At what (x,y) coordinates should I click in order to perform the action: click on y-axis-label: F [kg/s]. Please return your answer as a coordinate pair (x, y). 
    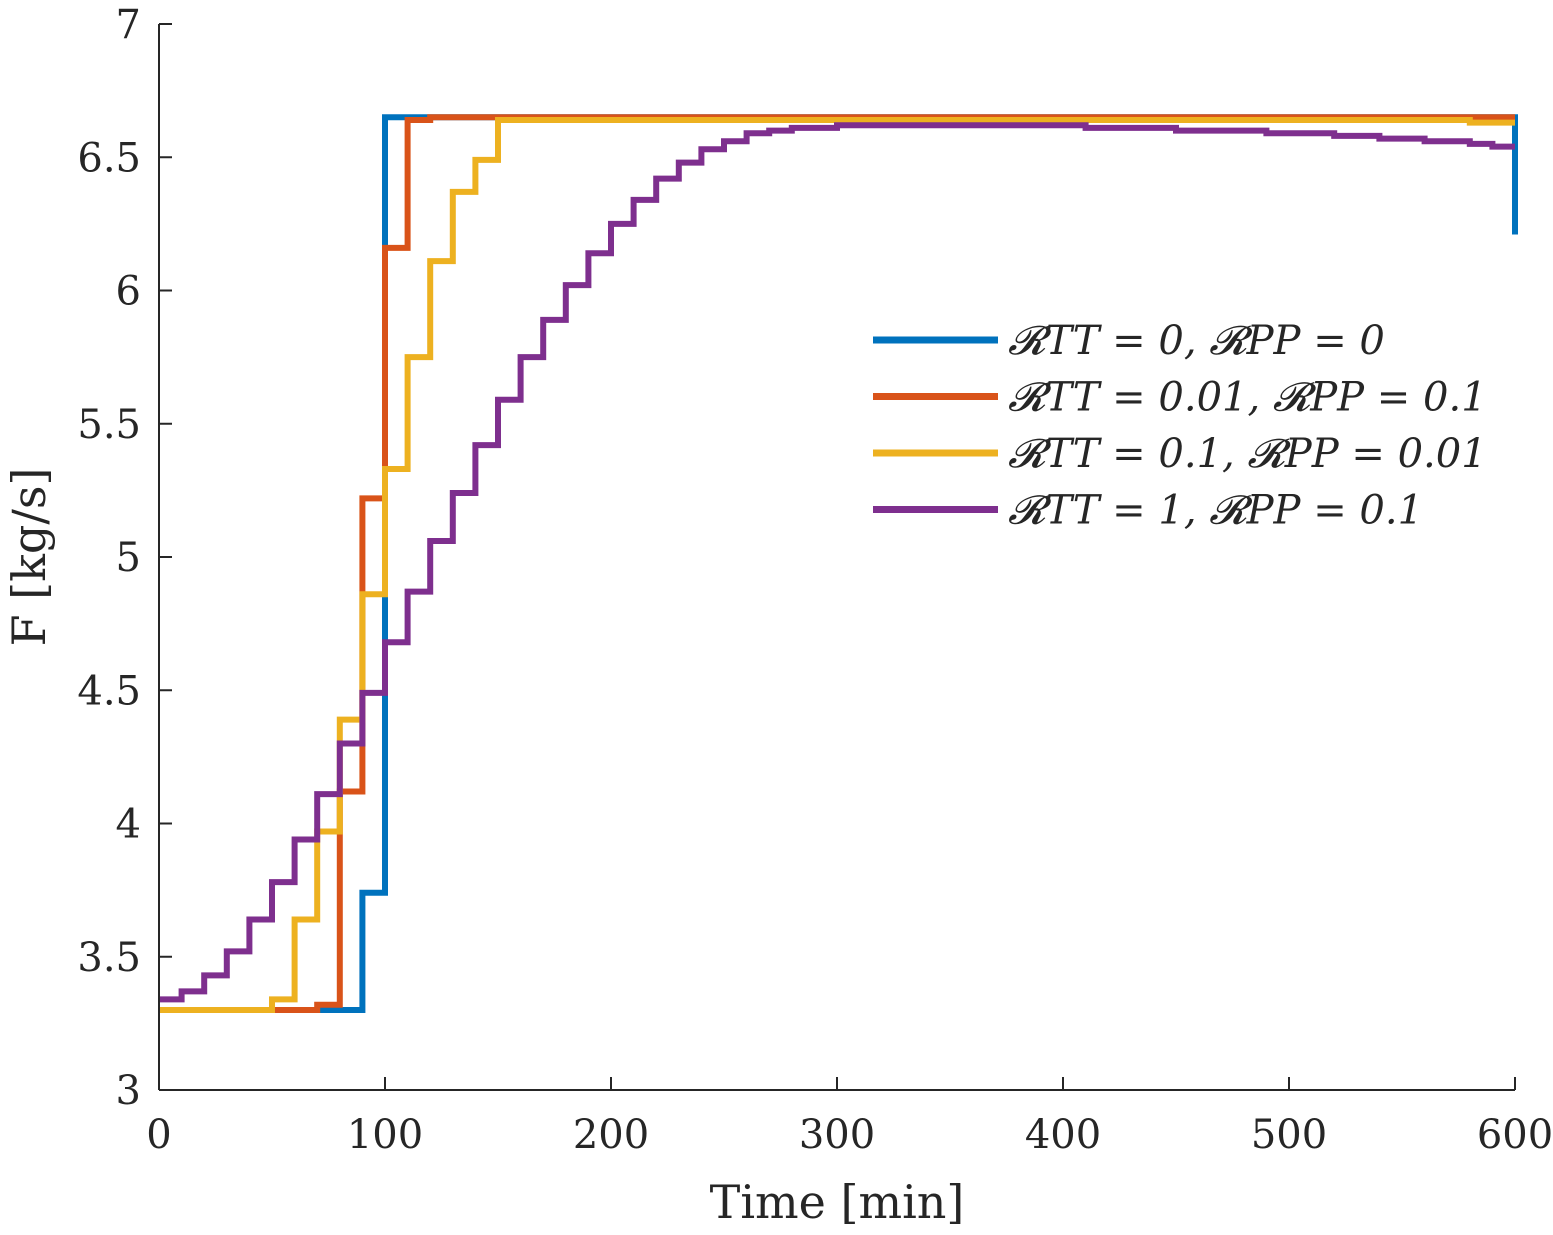
    Looking at the image, I should click on (29, 557).